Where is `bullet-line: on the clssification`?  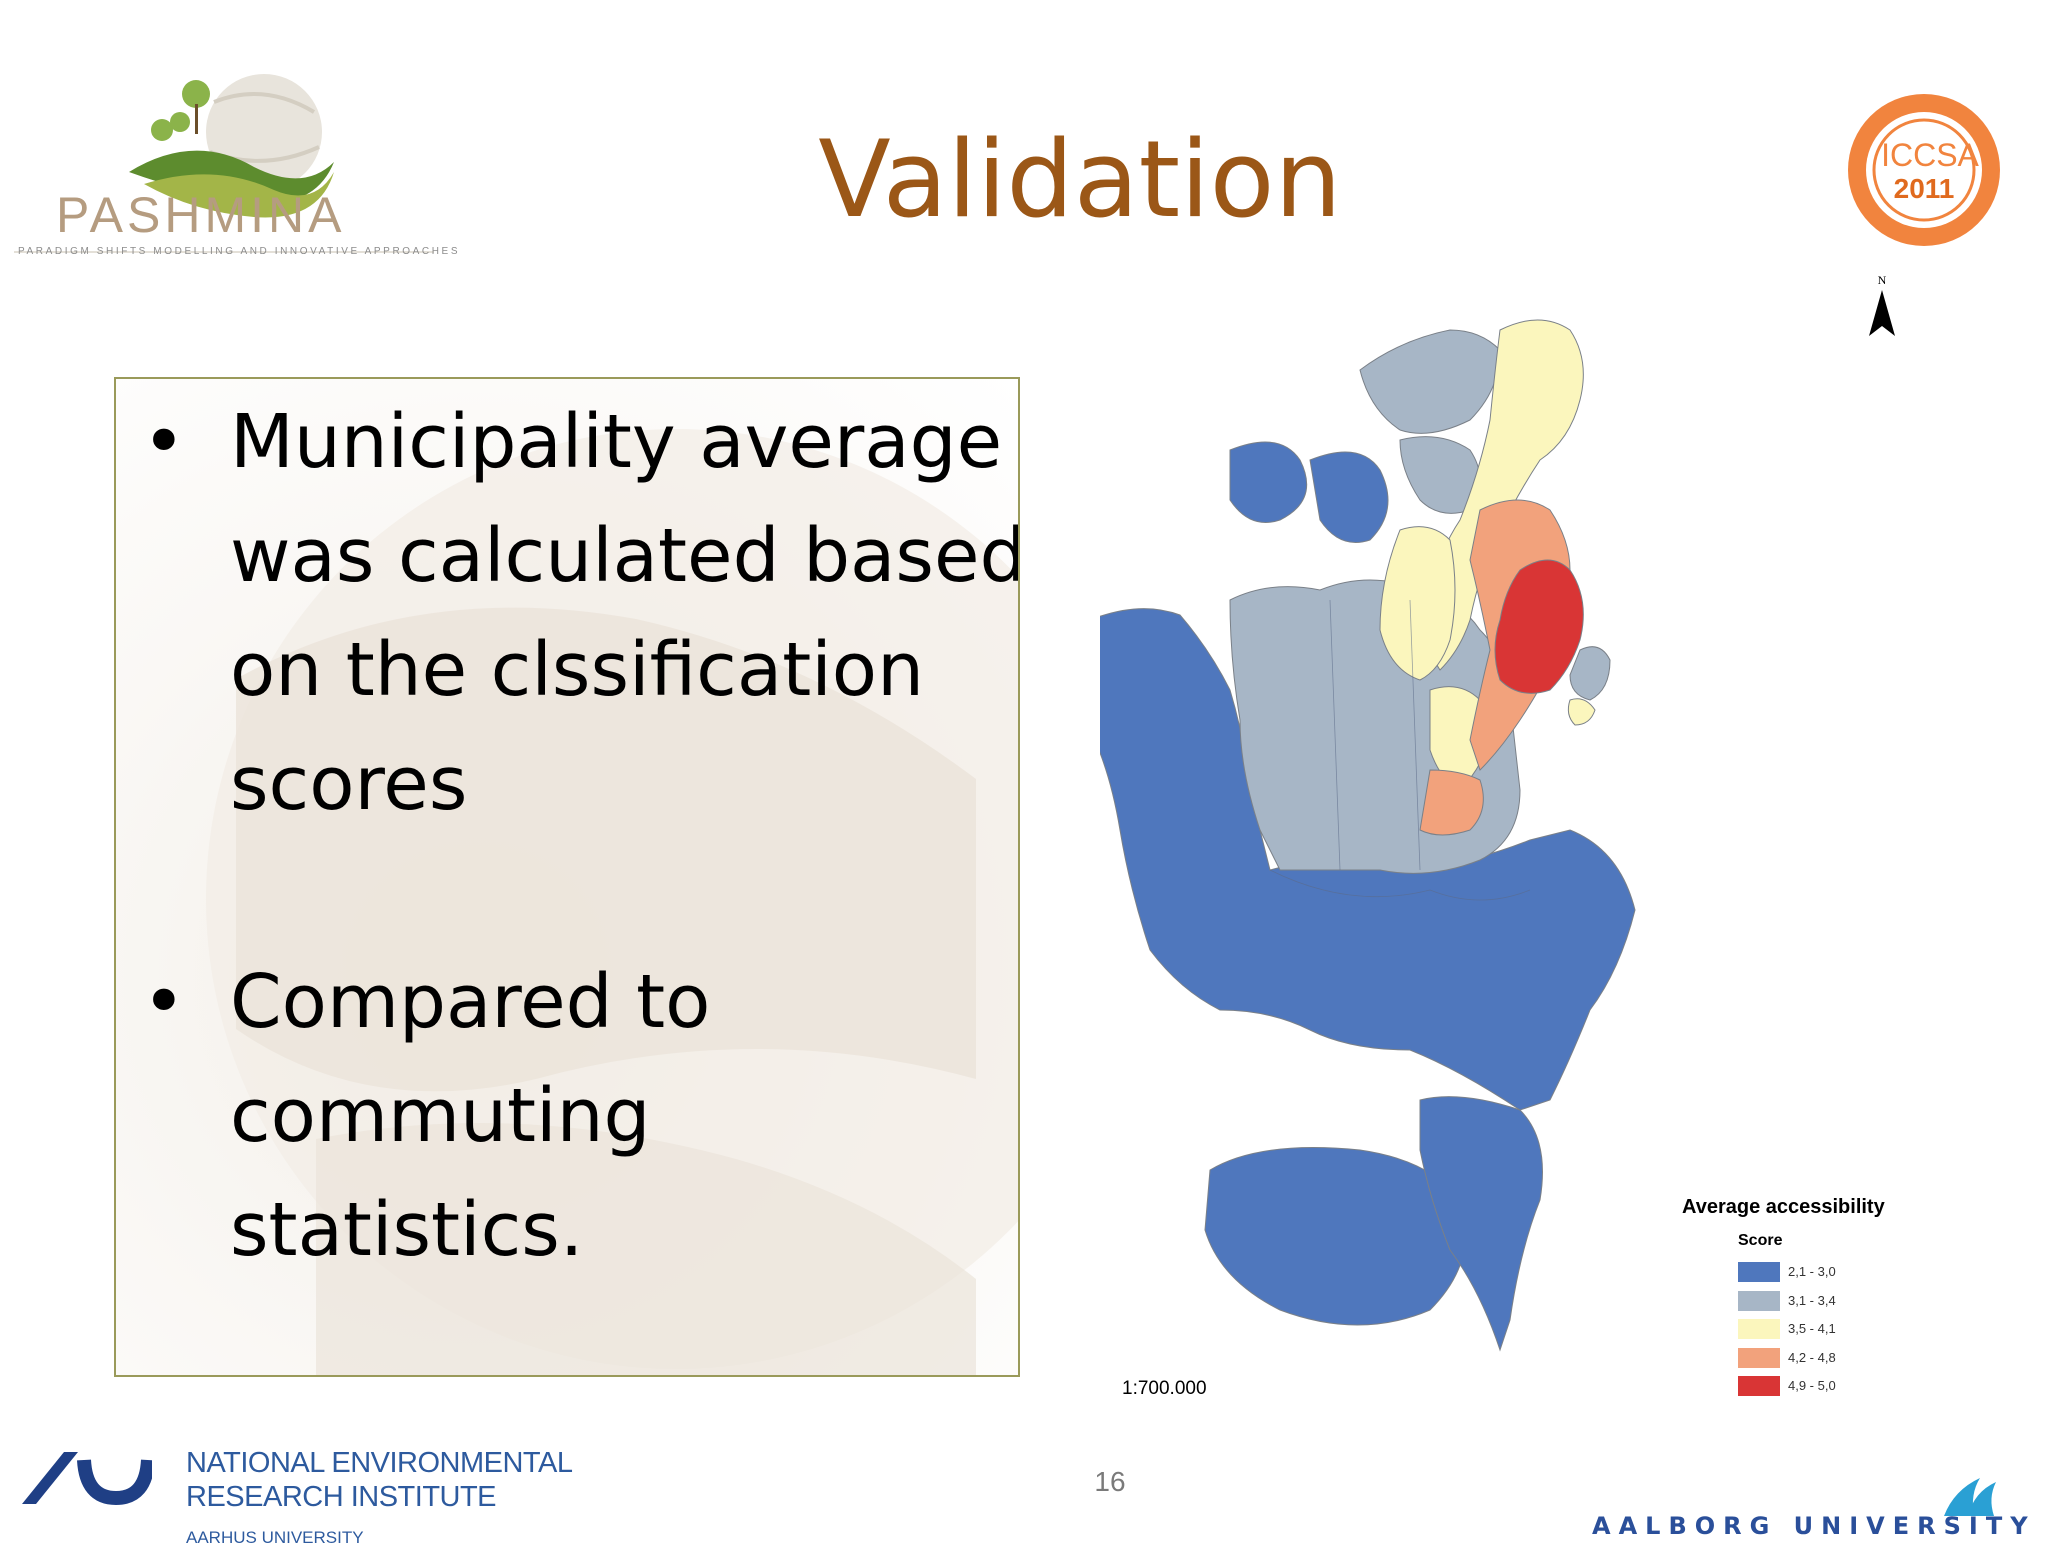
bullet-line: on the clssification is located at coordinates (577, 670).